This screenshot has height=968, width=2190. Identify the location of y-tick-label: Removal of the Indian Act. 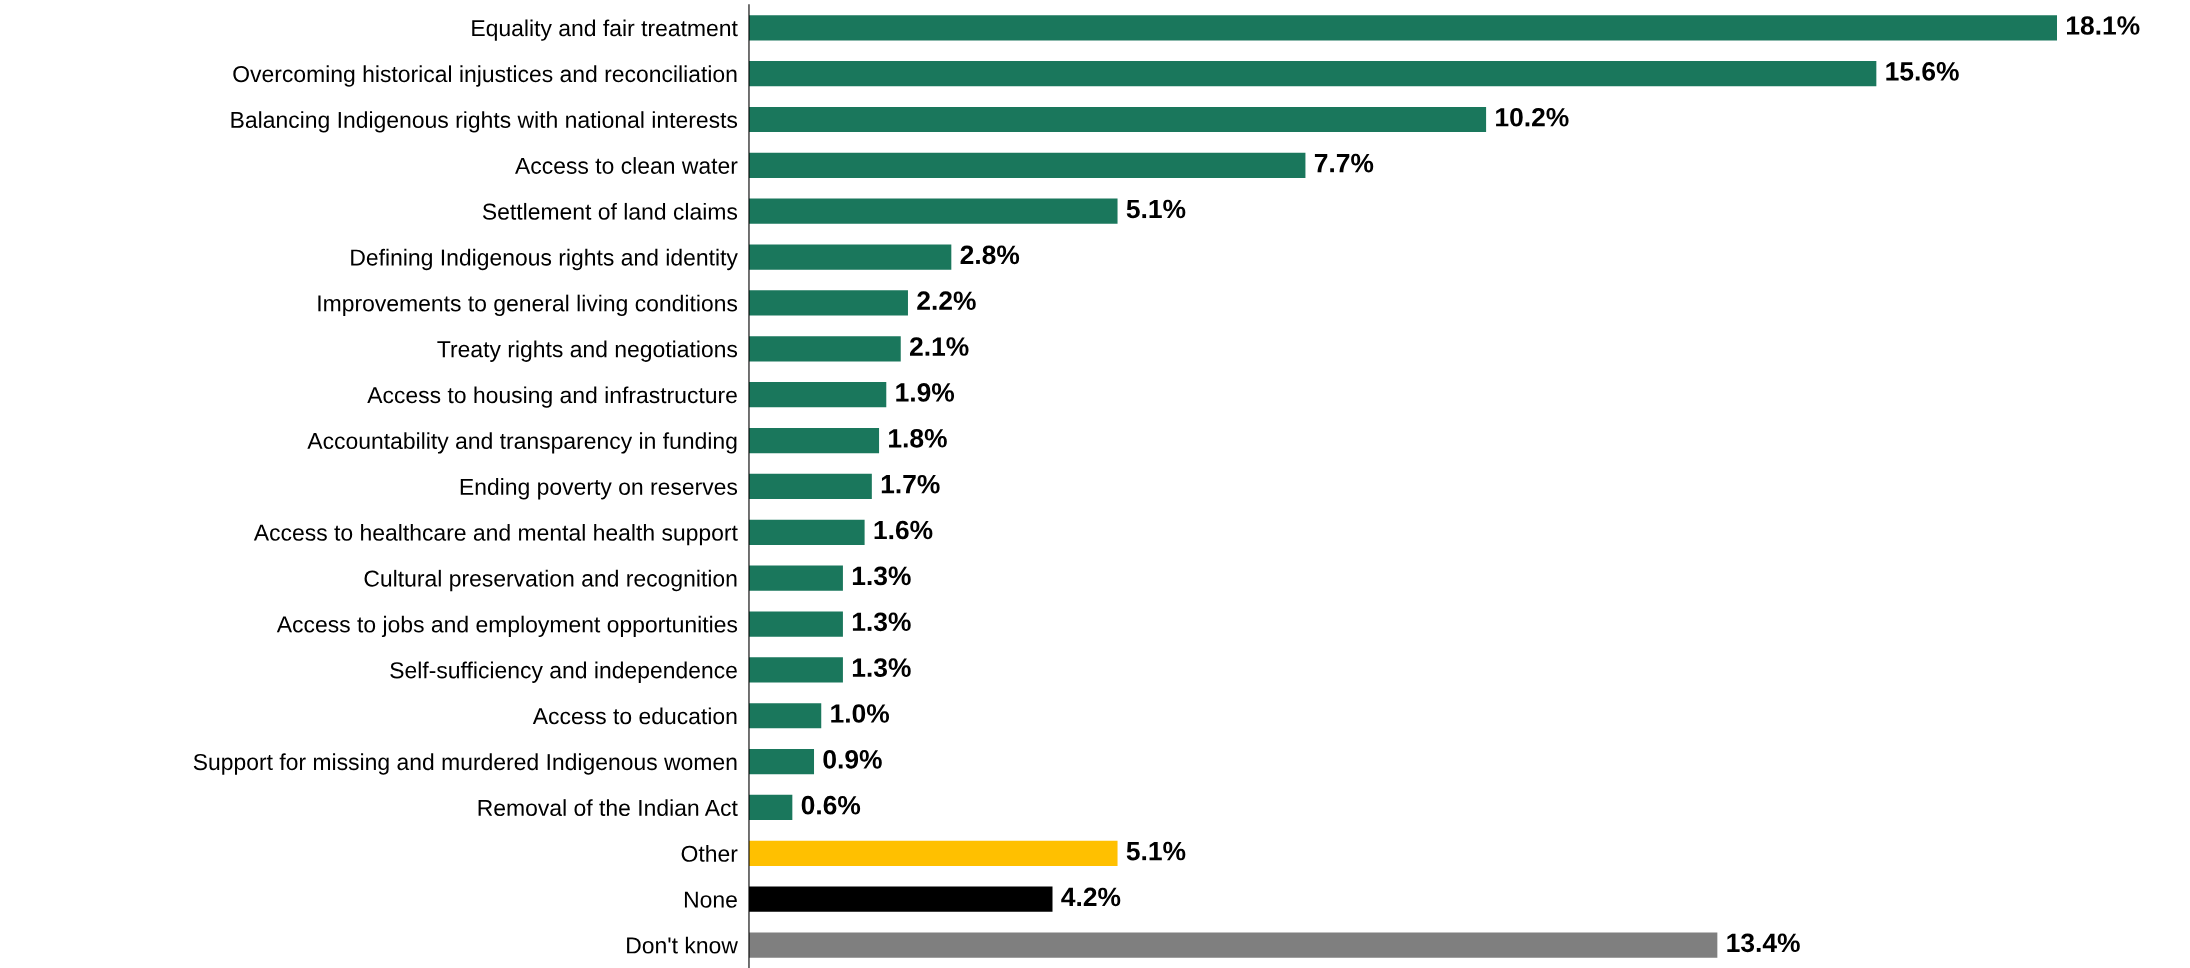
(608, 807).